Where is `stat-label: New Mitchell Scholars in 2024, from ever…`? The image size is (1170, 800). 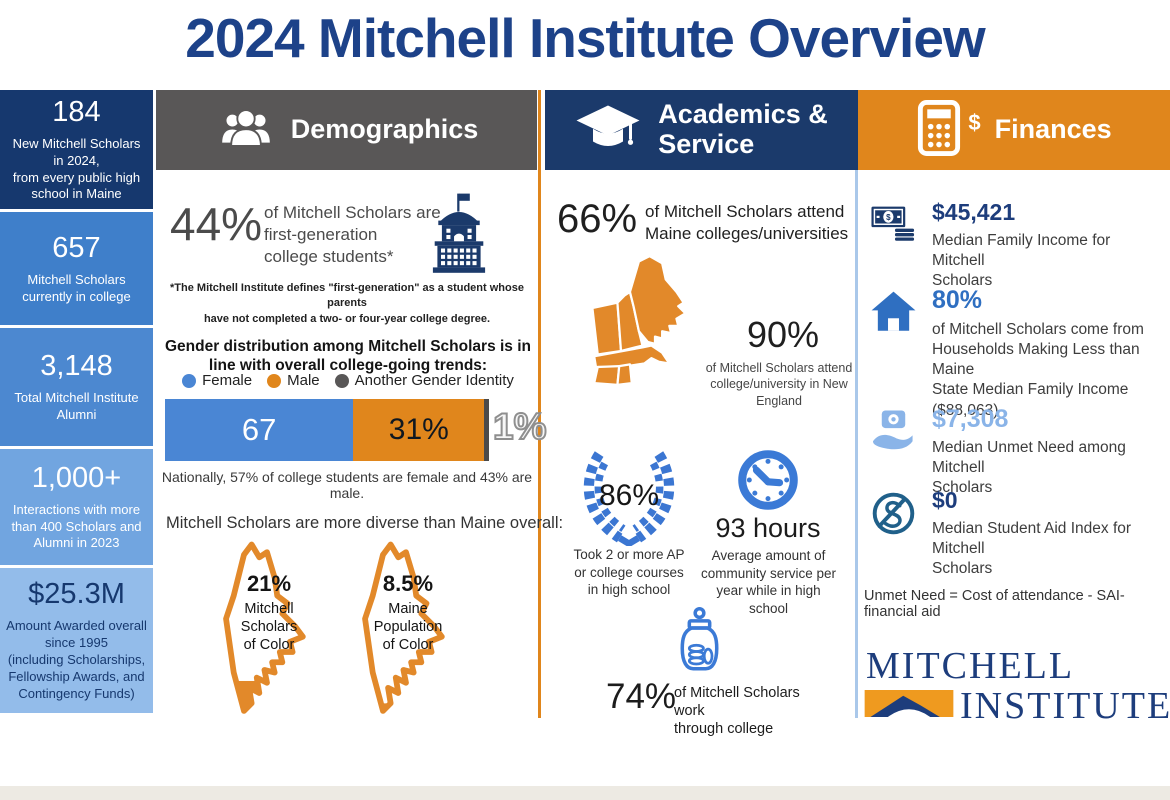
stat-label: New Mitchell Scholars in 2024, from ever… is located at coordinates (76, 168).